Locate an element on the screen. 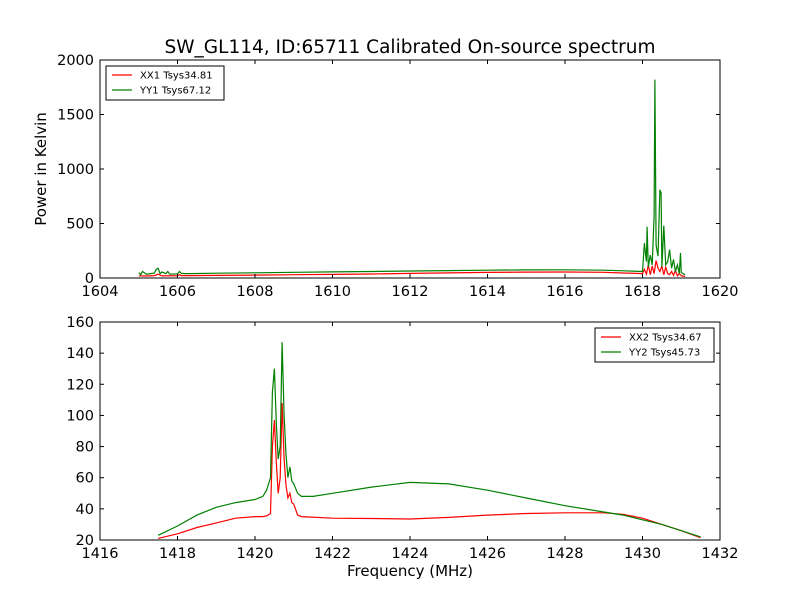 The height and width of the screenshot is (600, 800). legend-label: XX2 Tsys34.67 is located at coordinates (665, 338).